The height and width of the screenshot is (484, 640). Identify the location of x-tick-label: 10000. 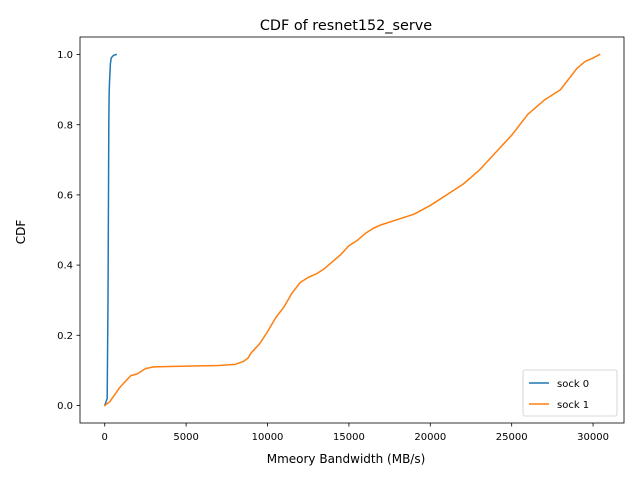
(268, 437).